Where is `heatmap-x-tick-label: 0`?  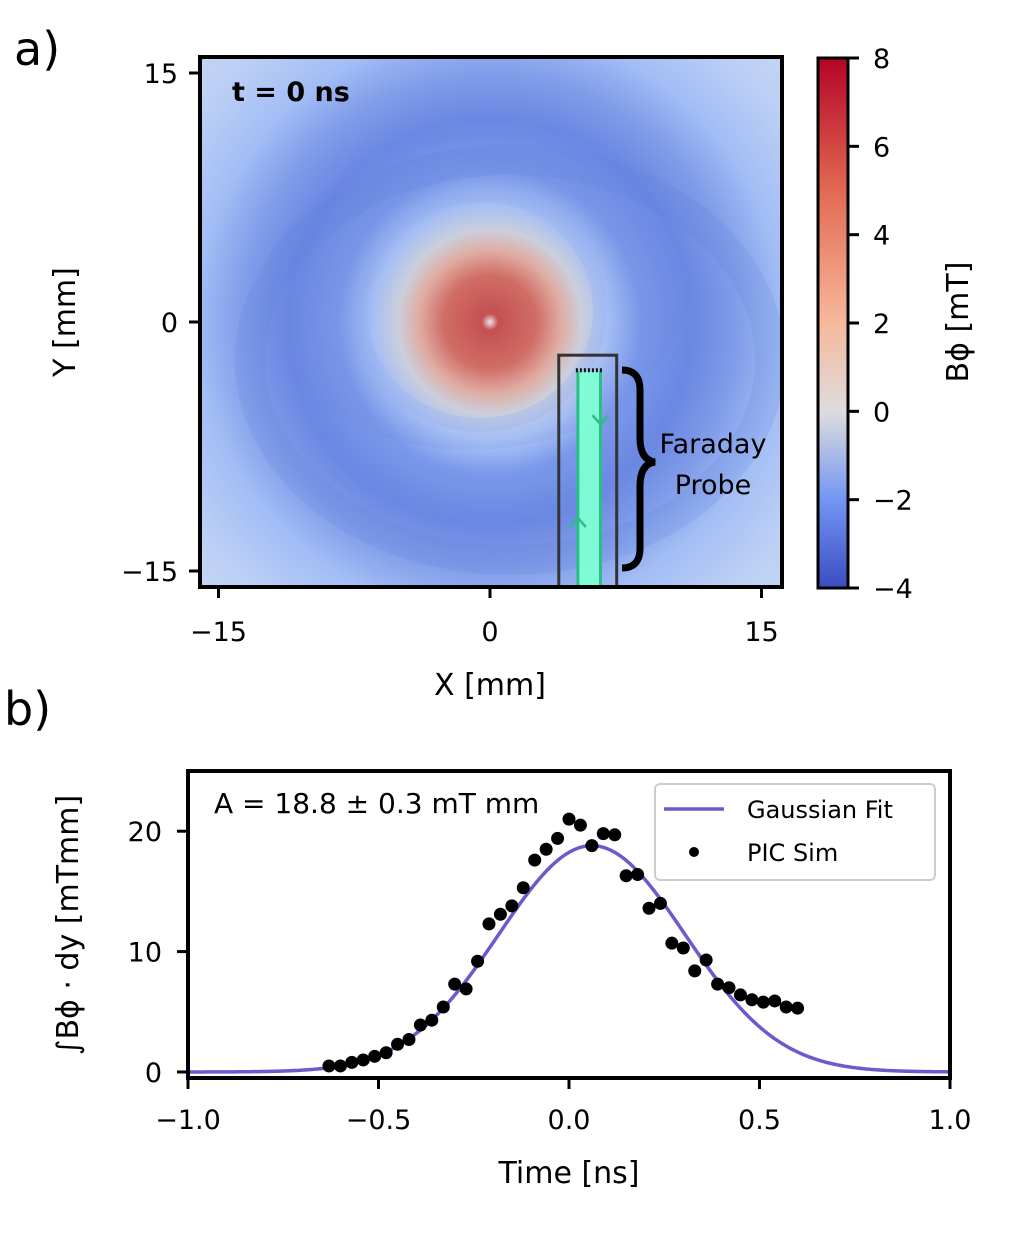
heatmap-x-tick-label: 0 is located at coordinates (489, 632).